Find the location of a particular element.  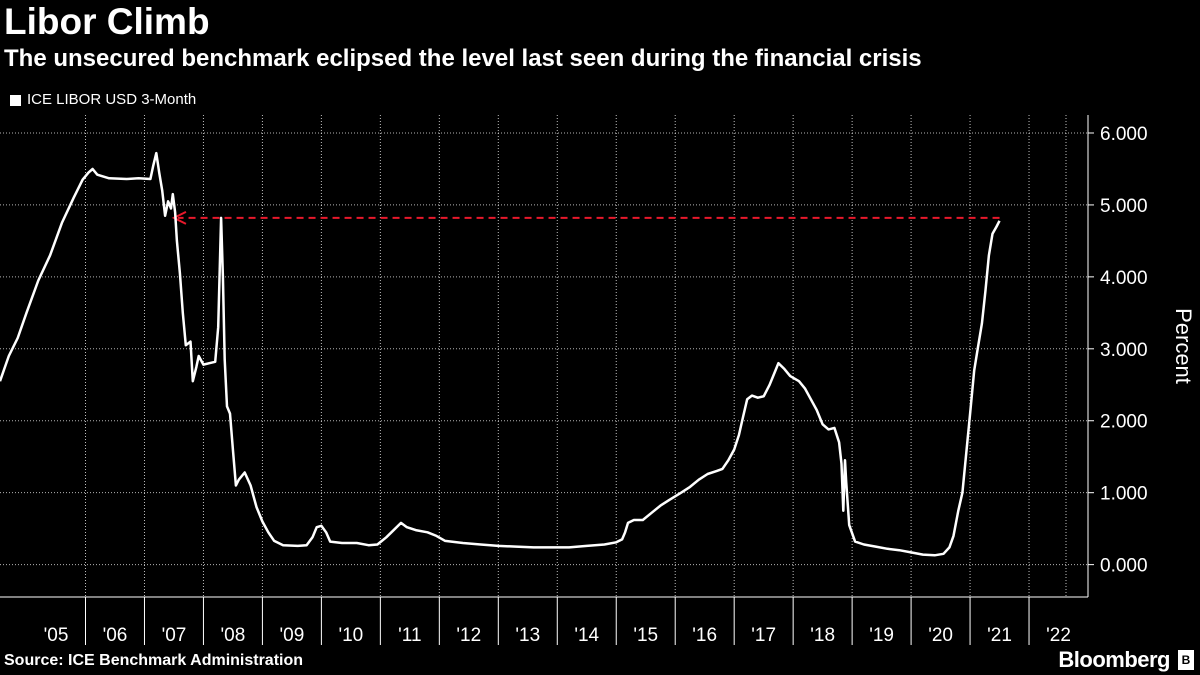

x-tick-label: '12 is located at coordinates (468, 635).